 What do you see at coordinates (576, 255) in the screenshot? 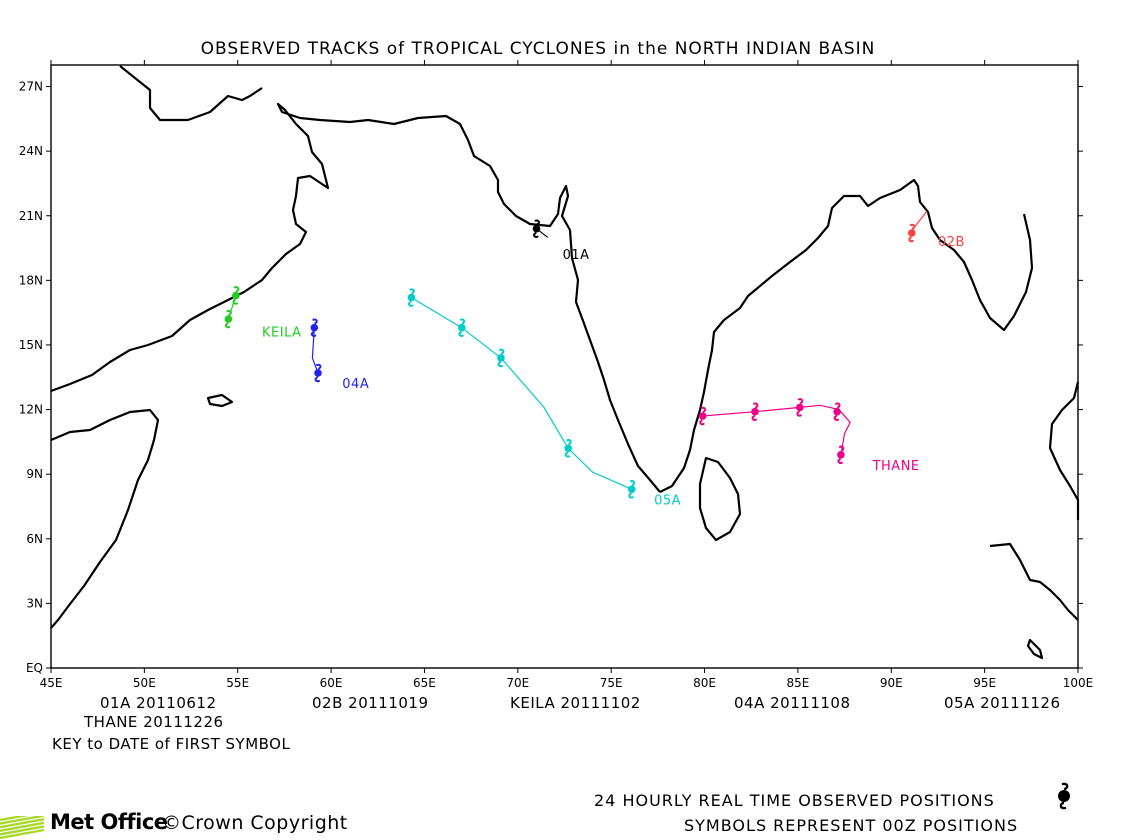
I see `storm-label: 01A` at bounding box center [576, 255].